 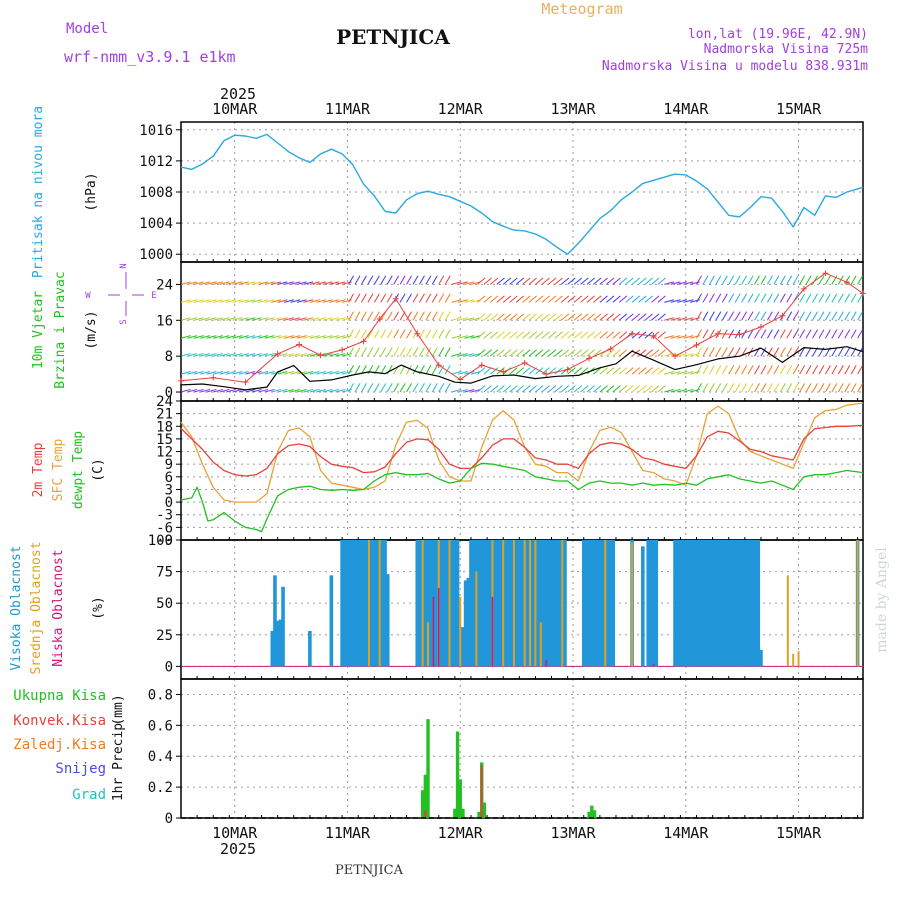 I want to click on cloud-ytick-label: 25, so click(x=164, y=636).